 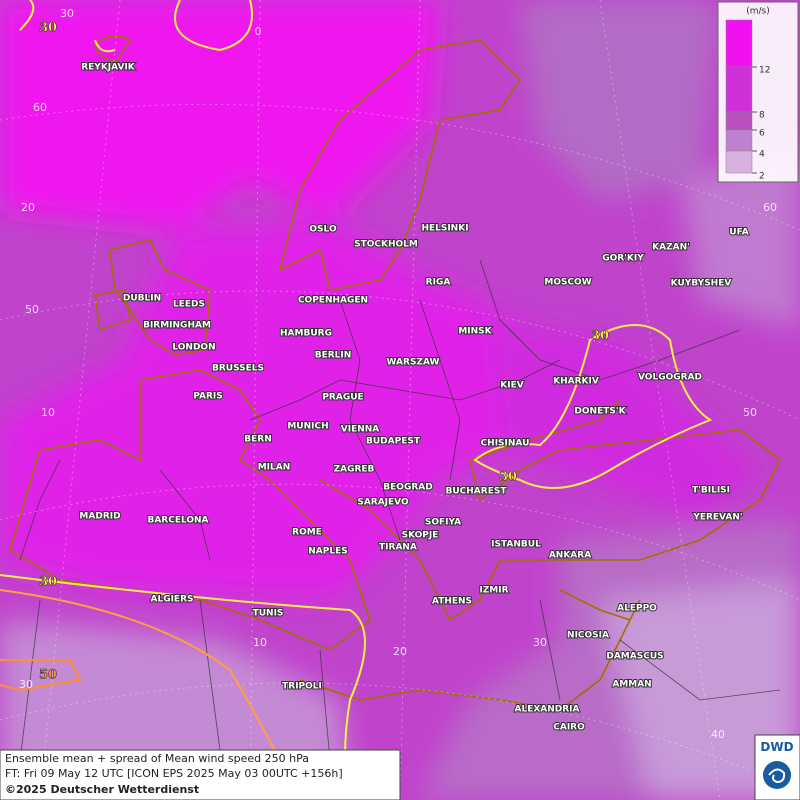 What do you see at coordinates (670, 378) in the screenshot?
I see `city-label: VOLGOGRAD` at bounding box center [670, 378].